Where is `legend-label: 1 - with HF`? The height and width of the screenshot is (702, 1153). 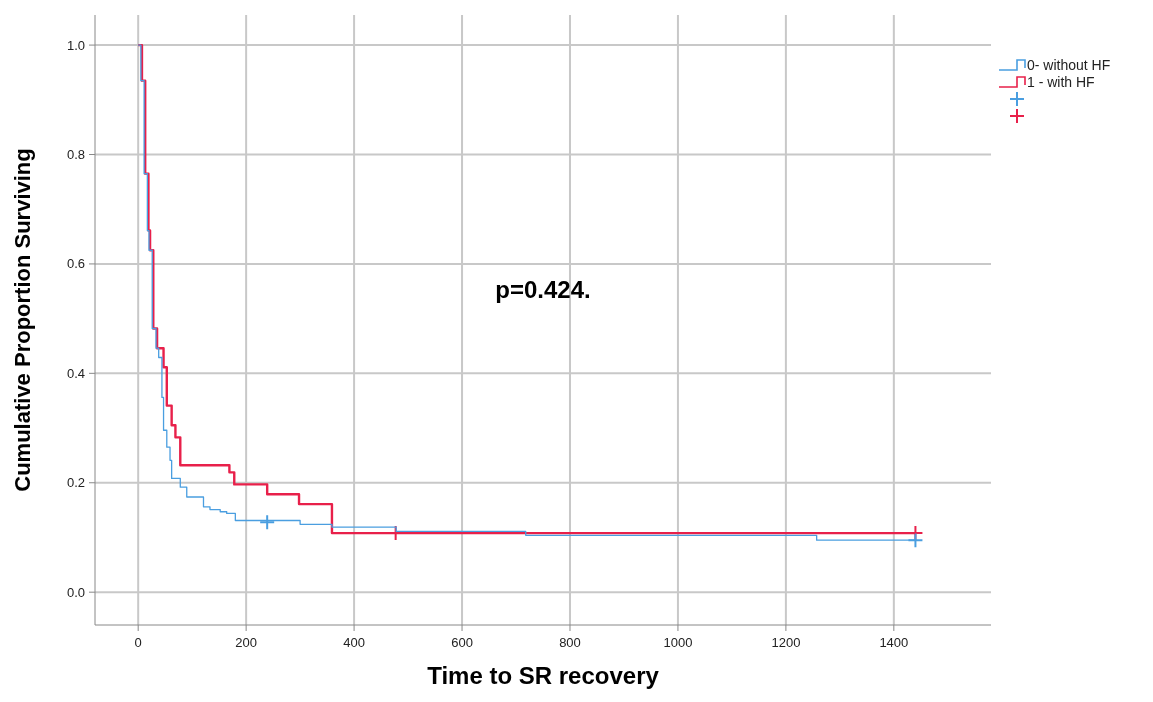
legend-label: 1 - with HF is located at coordinates (1061, 81).